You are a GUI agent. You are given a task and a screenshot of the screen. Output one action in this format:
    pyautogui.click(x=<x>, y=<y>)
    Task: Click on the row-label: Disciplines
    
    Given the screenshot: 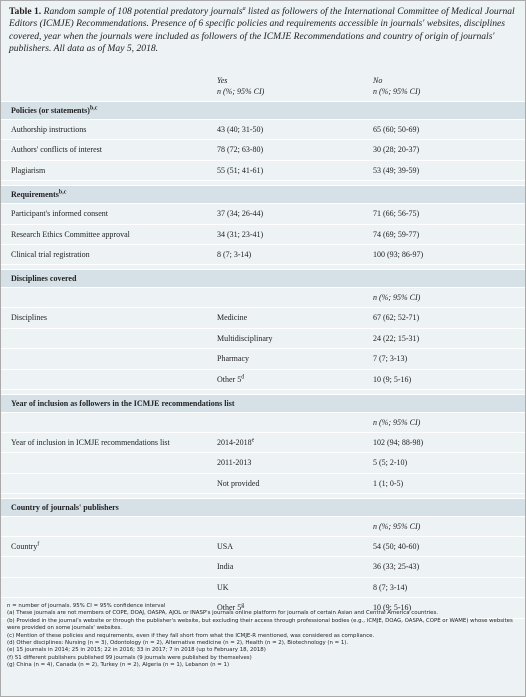 What is the action you would take?
    pyautogui.click(x=29, y=317)
    